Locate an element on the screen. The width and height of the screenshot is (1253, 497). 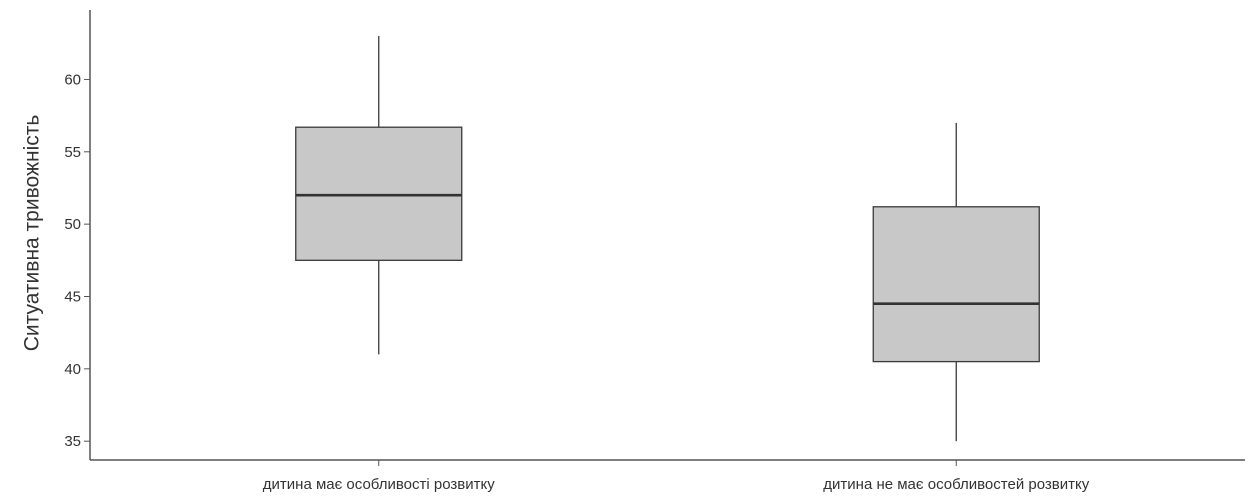
y-tick-label: 55 is located at coordinates (72, 152).